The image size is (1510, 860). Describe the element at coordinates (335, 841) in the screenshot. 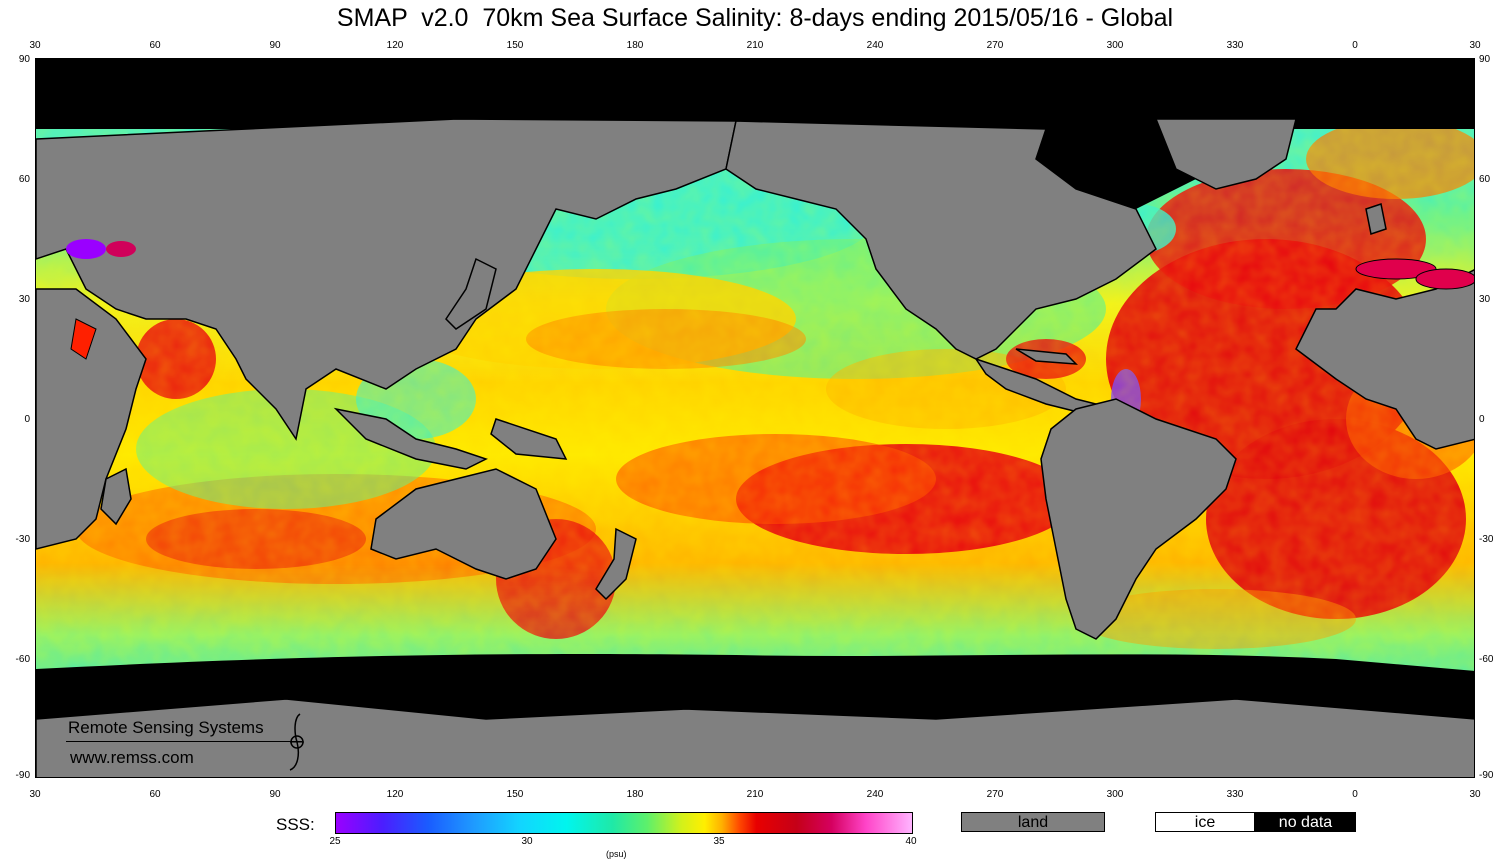

I see `colorbar-tick: 25` at that location.